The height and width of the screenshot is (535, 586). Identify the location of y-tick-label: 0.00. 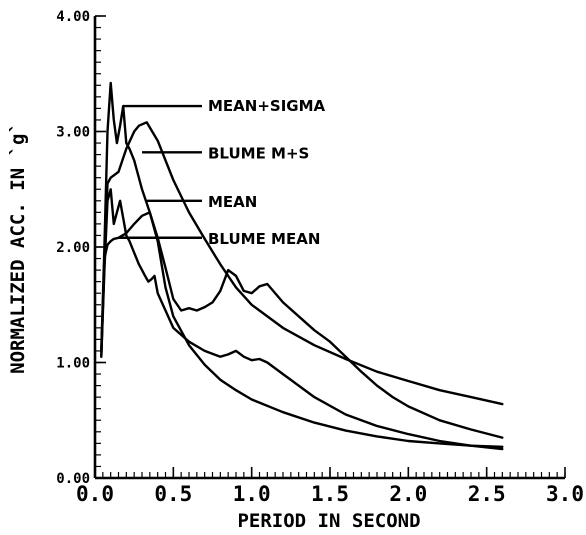
(73, 479).